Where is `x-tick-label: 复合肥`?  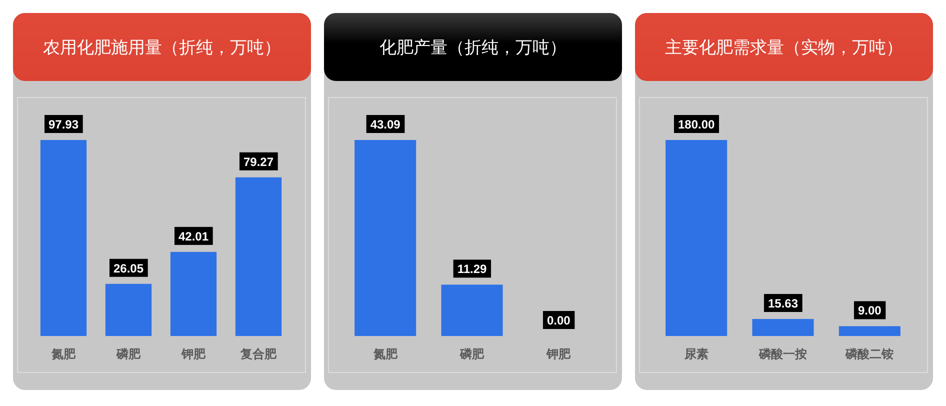
x-tick-label: 复合肥 is located at coordinates (259, 354).